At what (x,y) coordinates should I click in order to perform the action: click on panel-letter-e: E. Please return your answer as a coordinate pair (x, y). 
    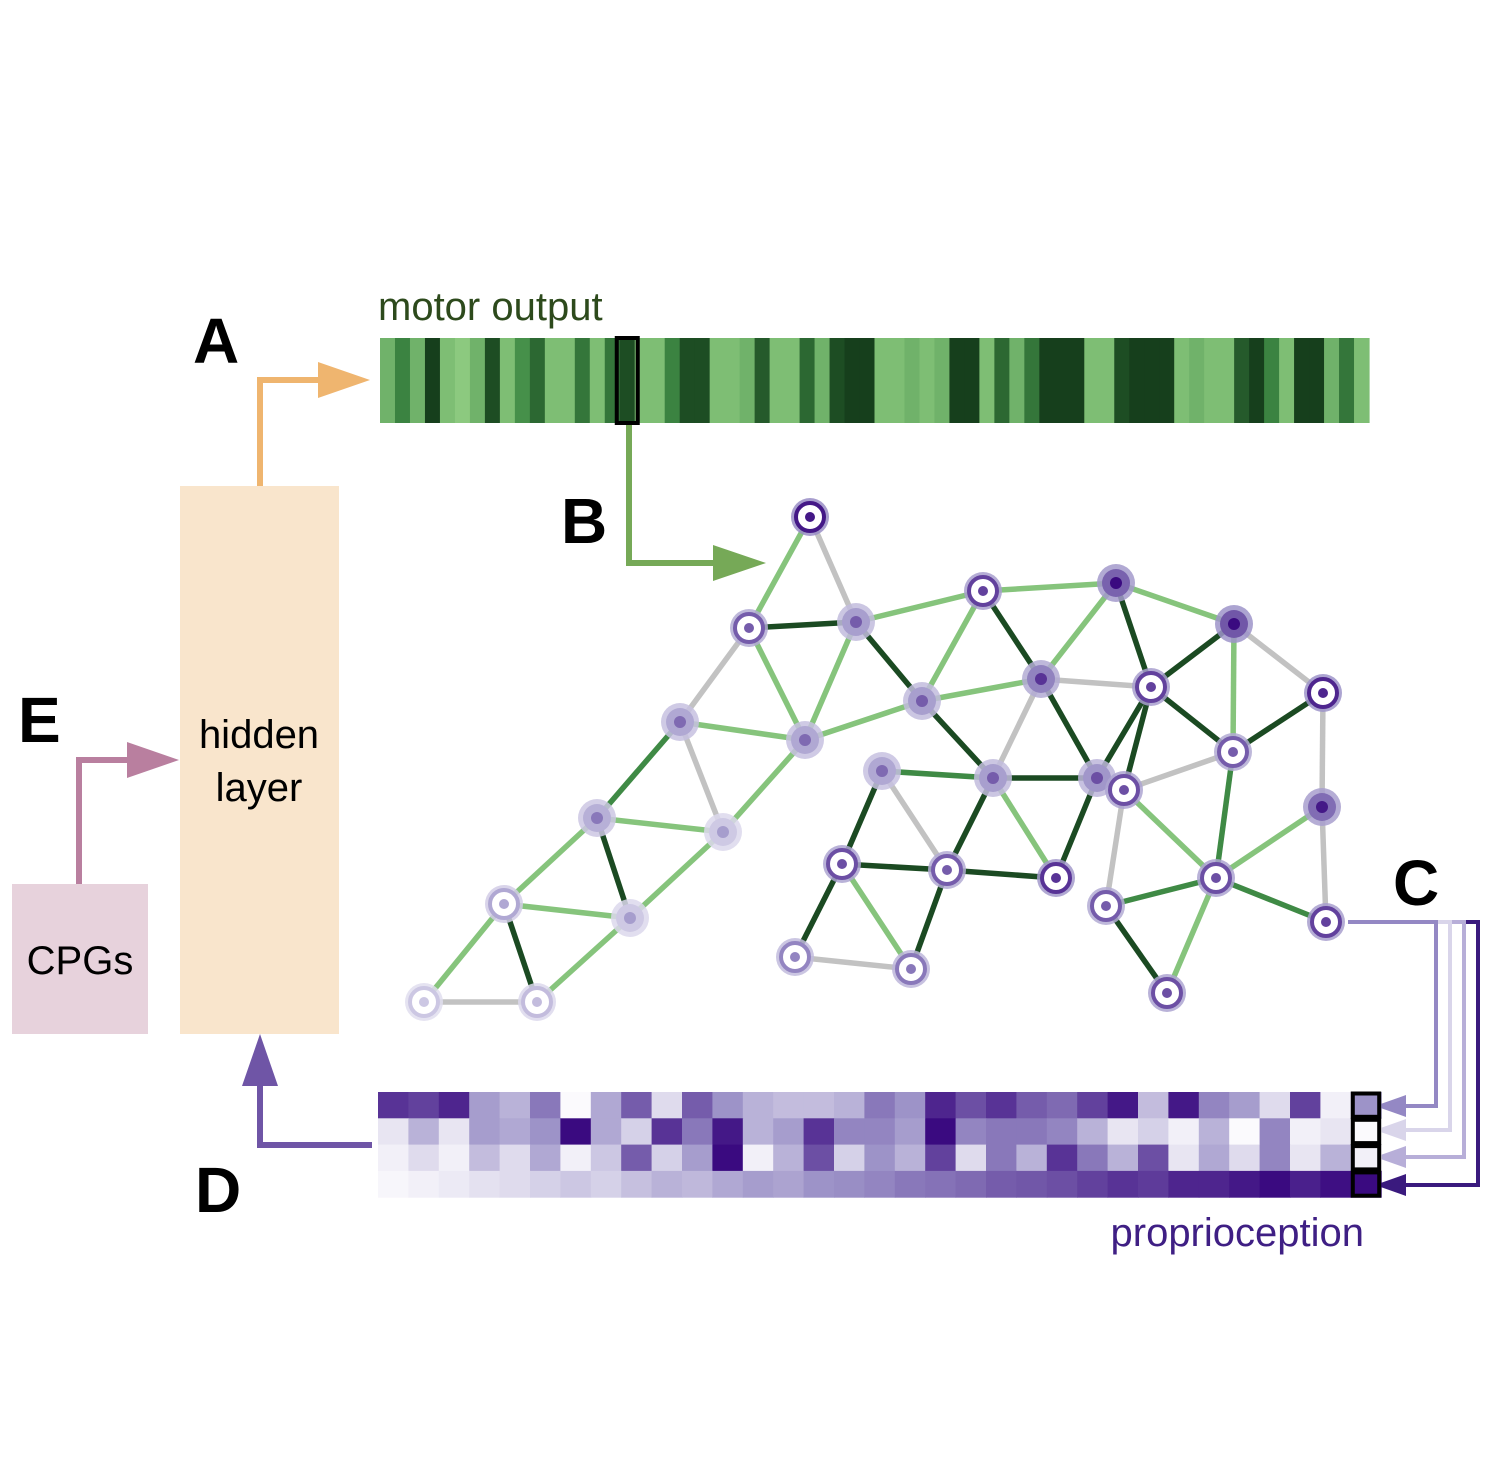
    Looking at the image, I should click on (39, 720).